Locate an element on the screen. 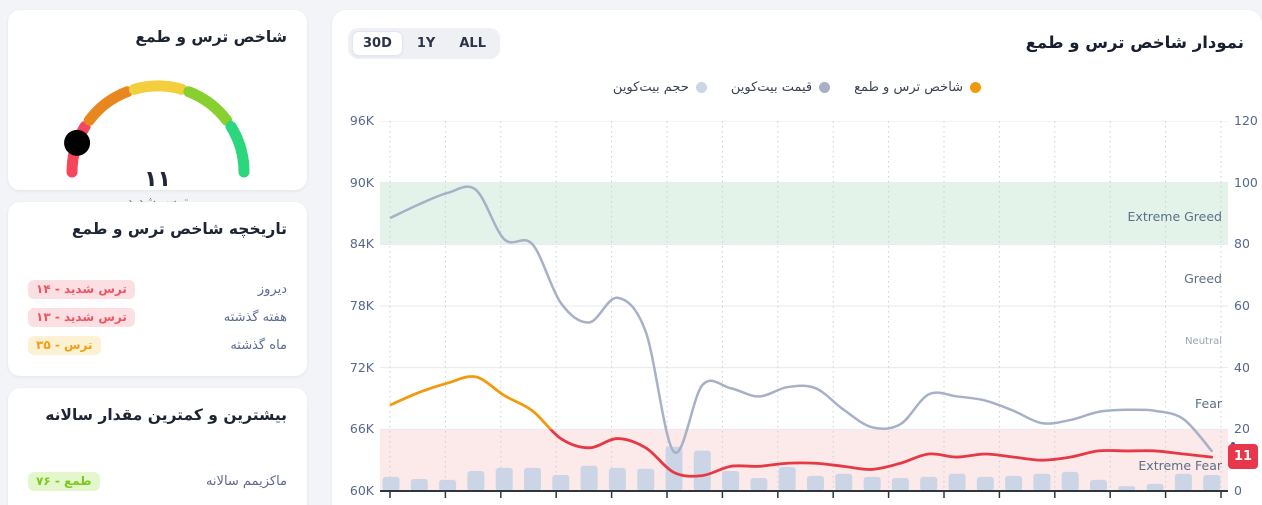  minmax-card-title: بیشترین و کمترین مقدار سالانه is located at coordinates (166, 415).